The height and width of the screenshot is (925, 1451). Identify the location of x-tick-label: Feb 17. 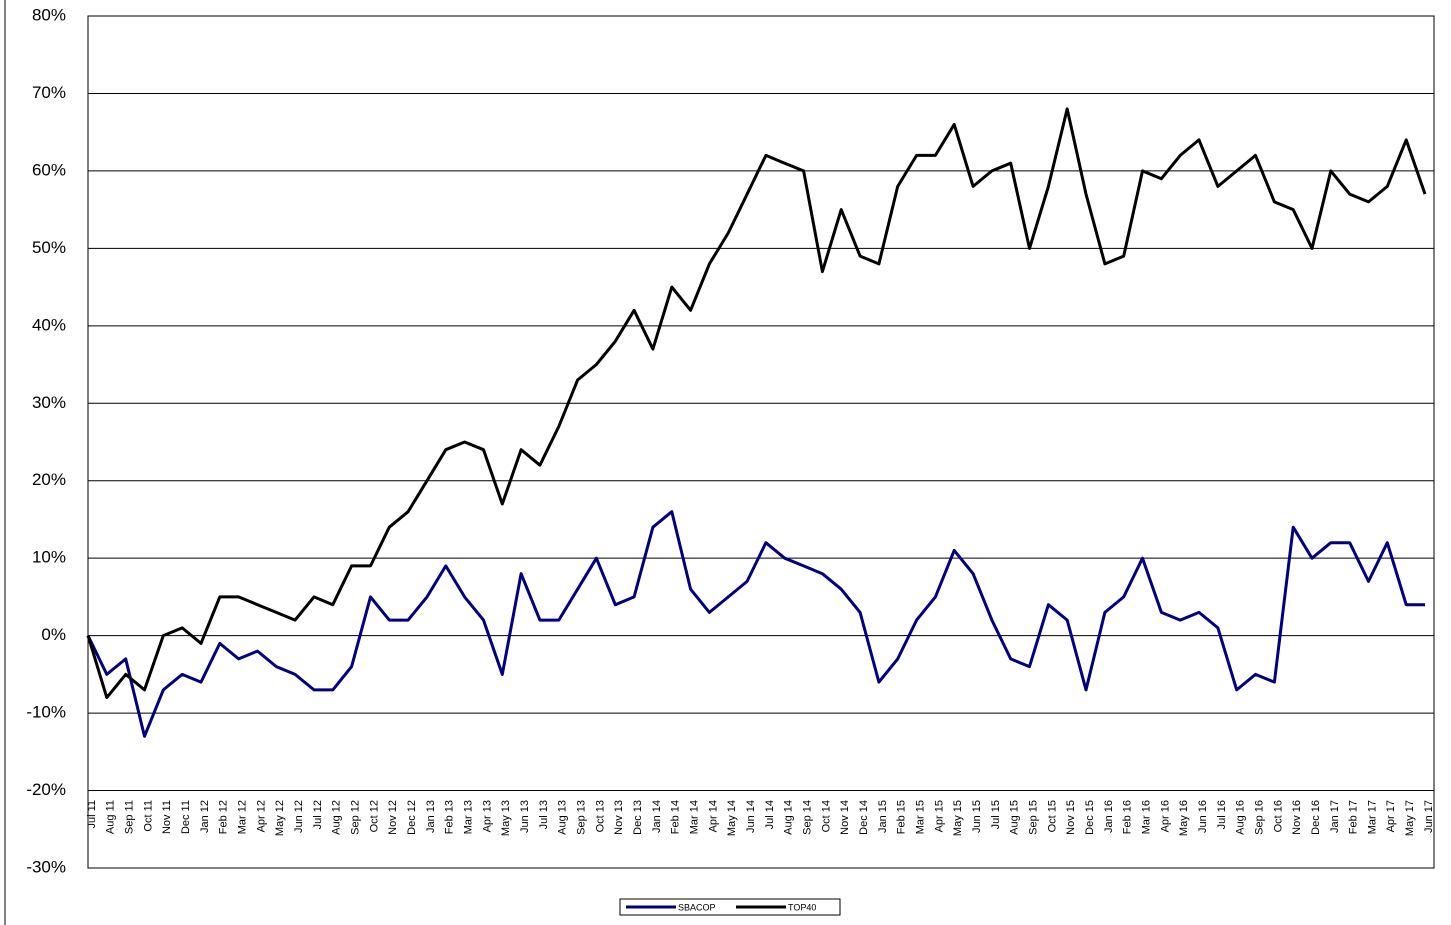
(1354, 817).